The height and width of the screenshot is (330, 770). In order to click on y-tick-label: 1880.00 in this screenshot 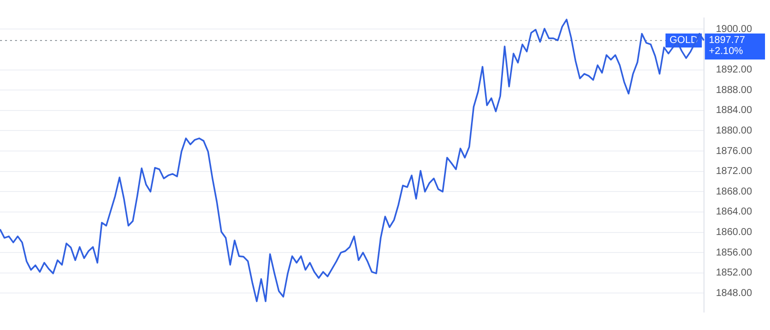, I will do `click(734, 130)`.